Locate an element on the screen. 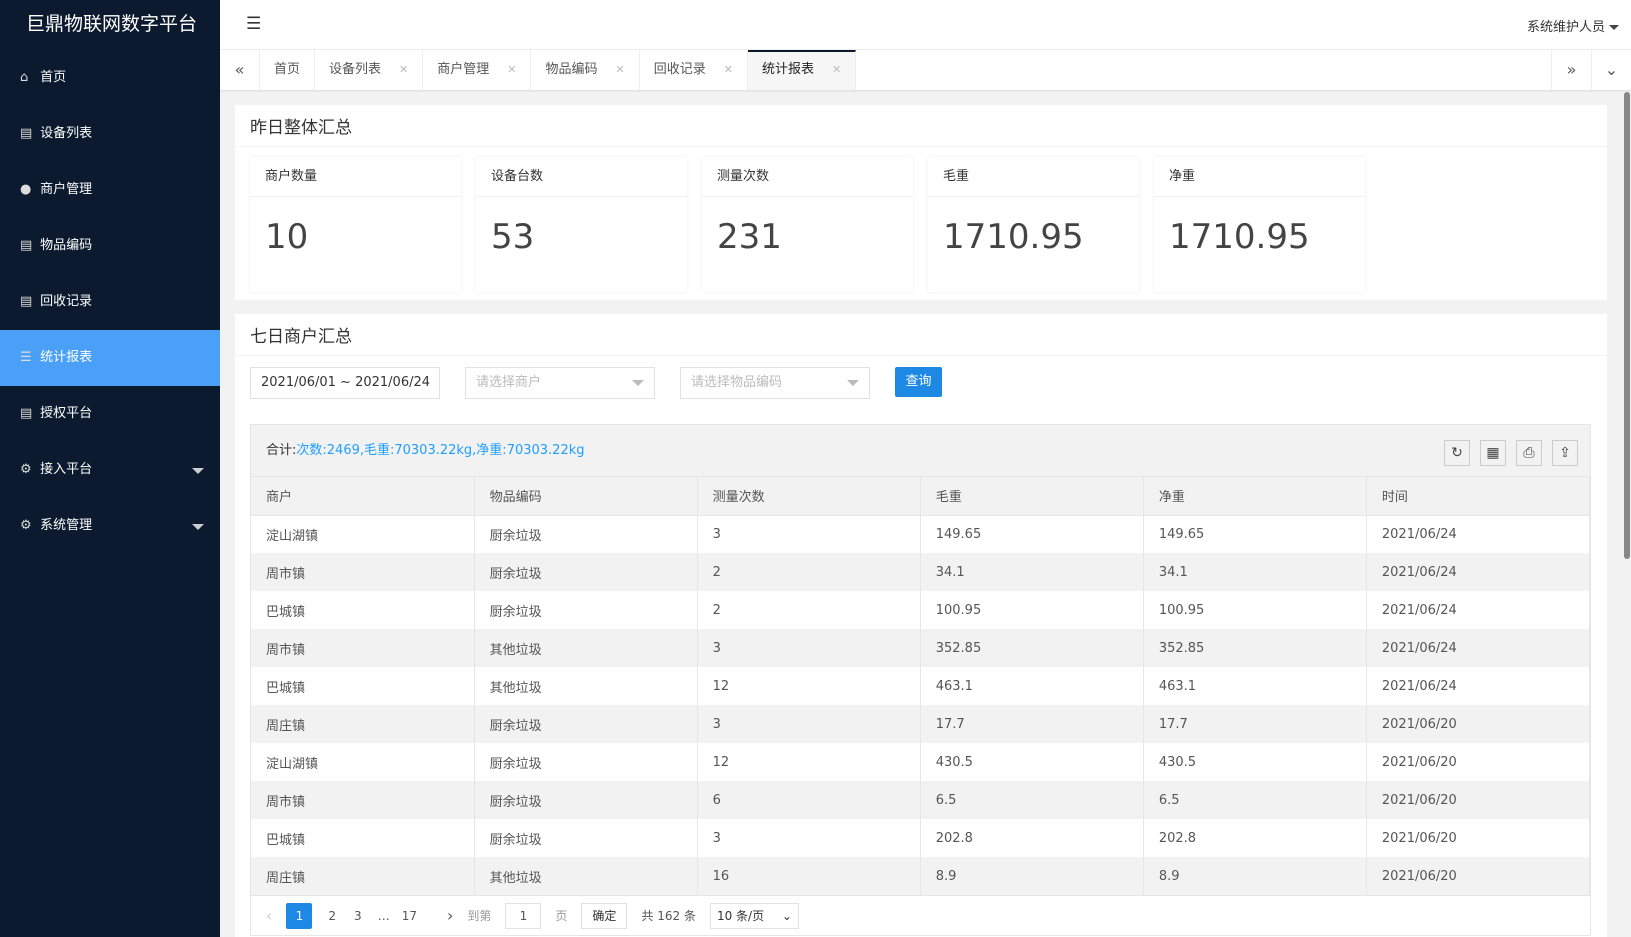 The width and height of the screenshot is (1631, 937). tab-label: 回收记录 is located at coordinates (679, 69).